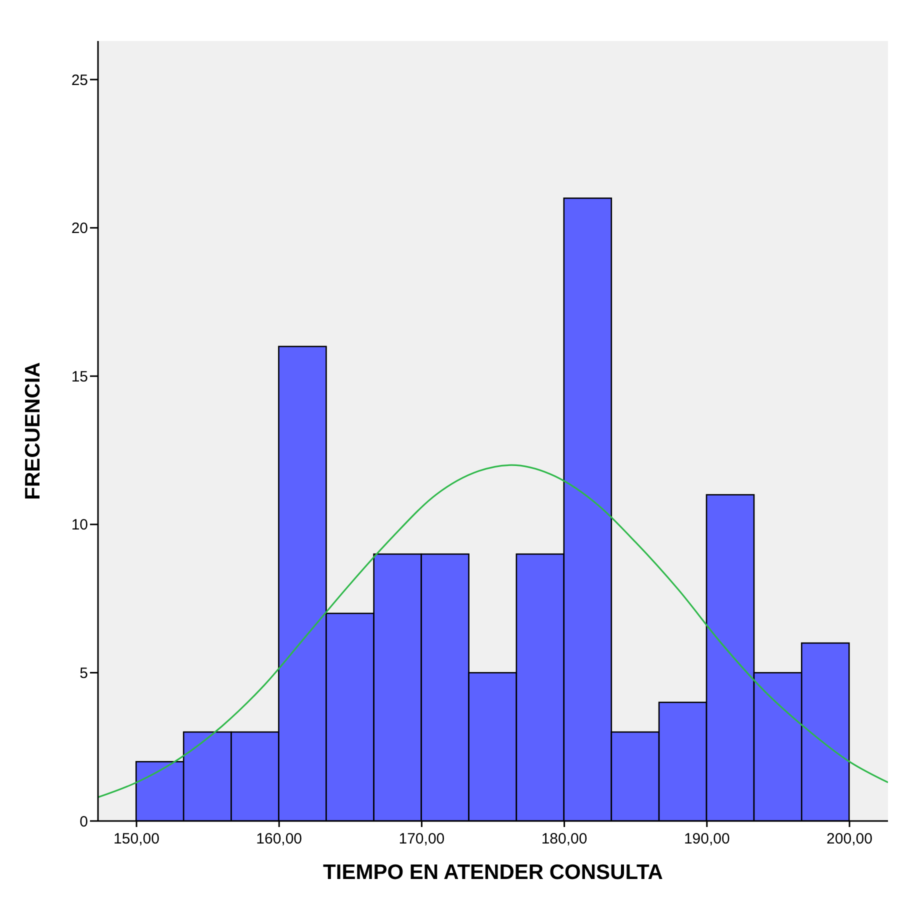 The image size is (924, 899). Describe the element at coordinates (707, 839) in the screenshot. I see `x-tick-label: 190,00` at that location.